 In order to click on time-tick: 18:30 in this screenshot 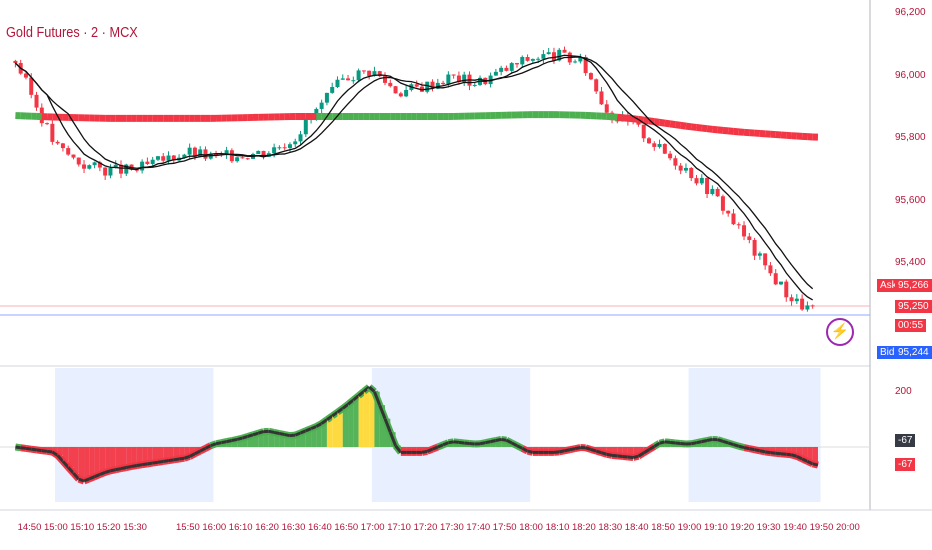, I will do `click(610, 527)`.